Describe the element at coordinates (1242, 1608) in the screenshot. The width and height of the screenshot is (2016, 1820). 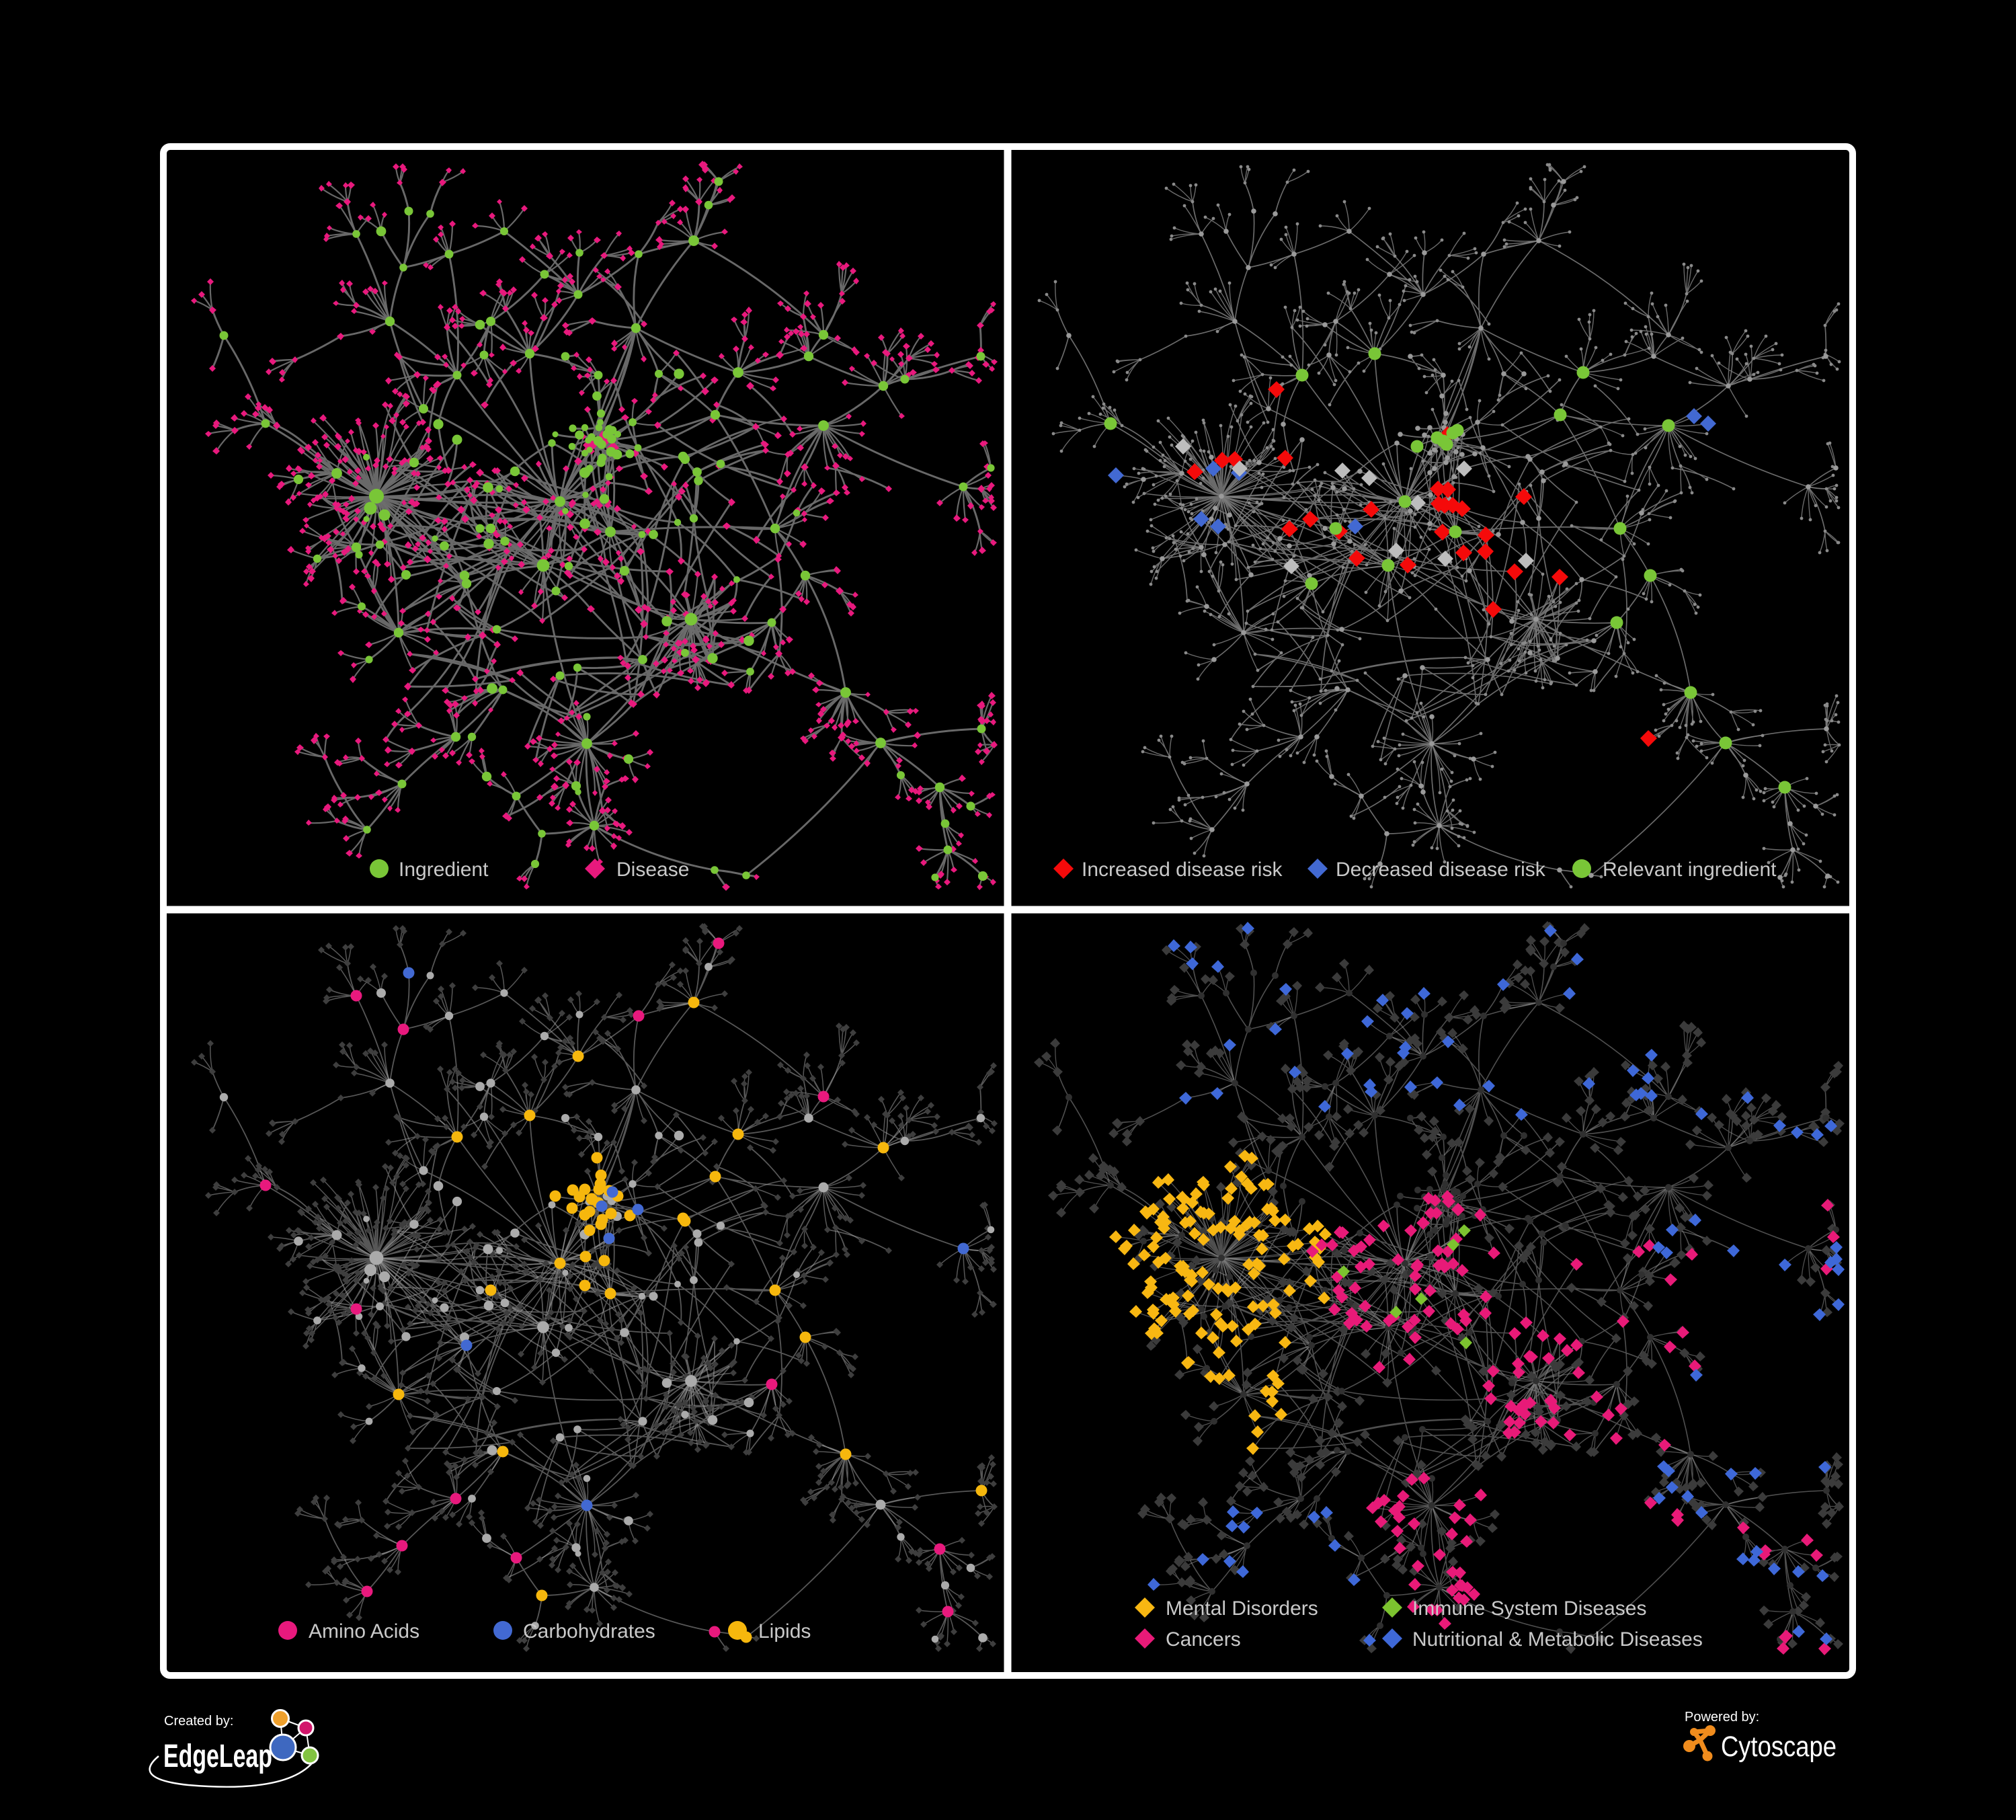
I see `svg-text: Mental Disorders` at that location.